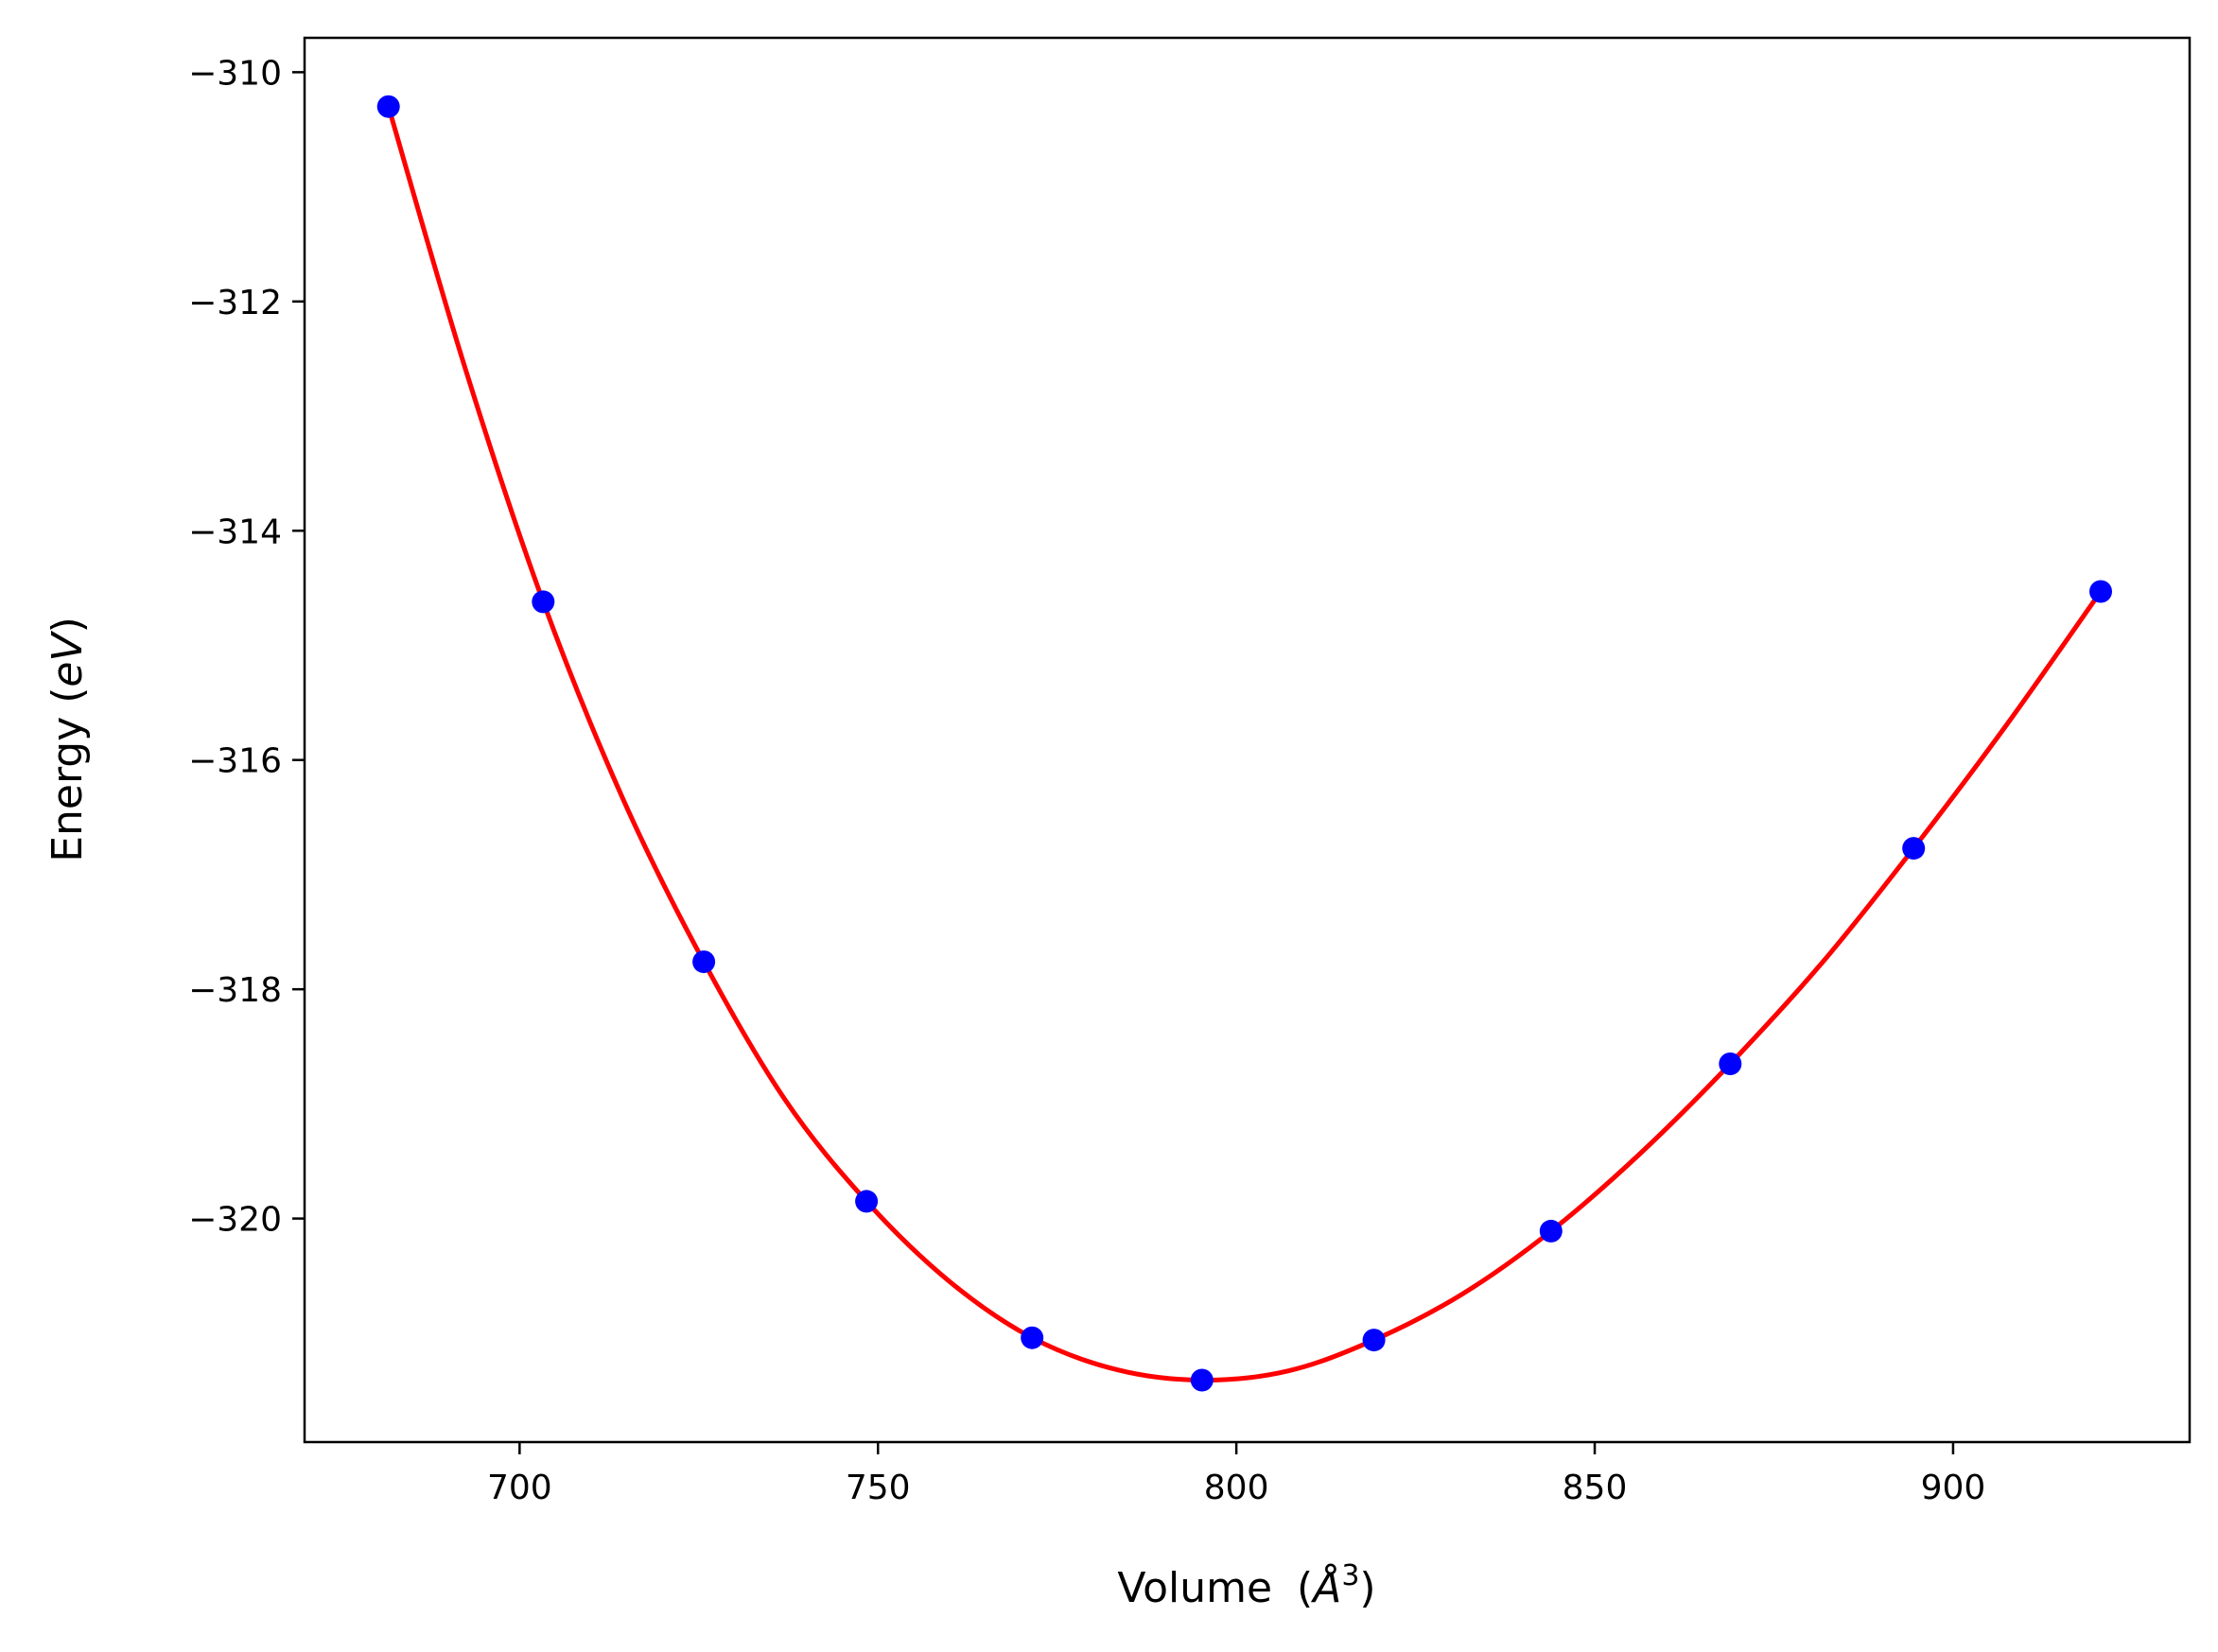 The height and width of the screenshot is (1652, 2218). Describe the element at coordinates (519, 1488) in the screenshot. I see `x-tick-label: 700` at that location.